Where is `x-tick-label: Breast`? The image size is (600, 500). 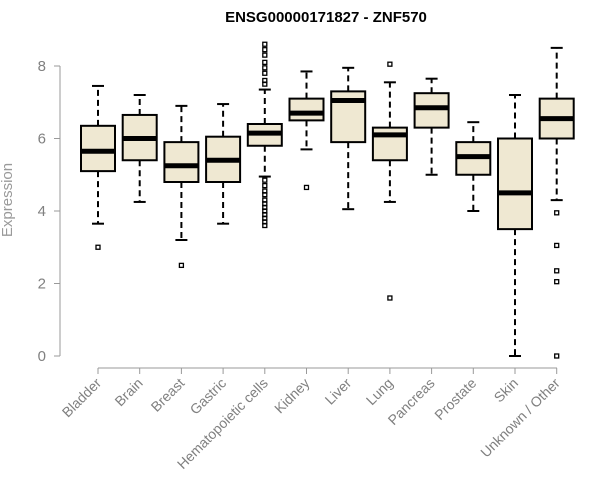 x-tick-label: Breast is located at coordinates (168, 395).